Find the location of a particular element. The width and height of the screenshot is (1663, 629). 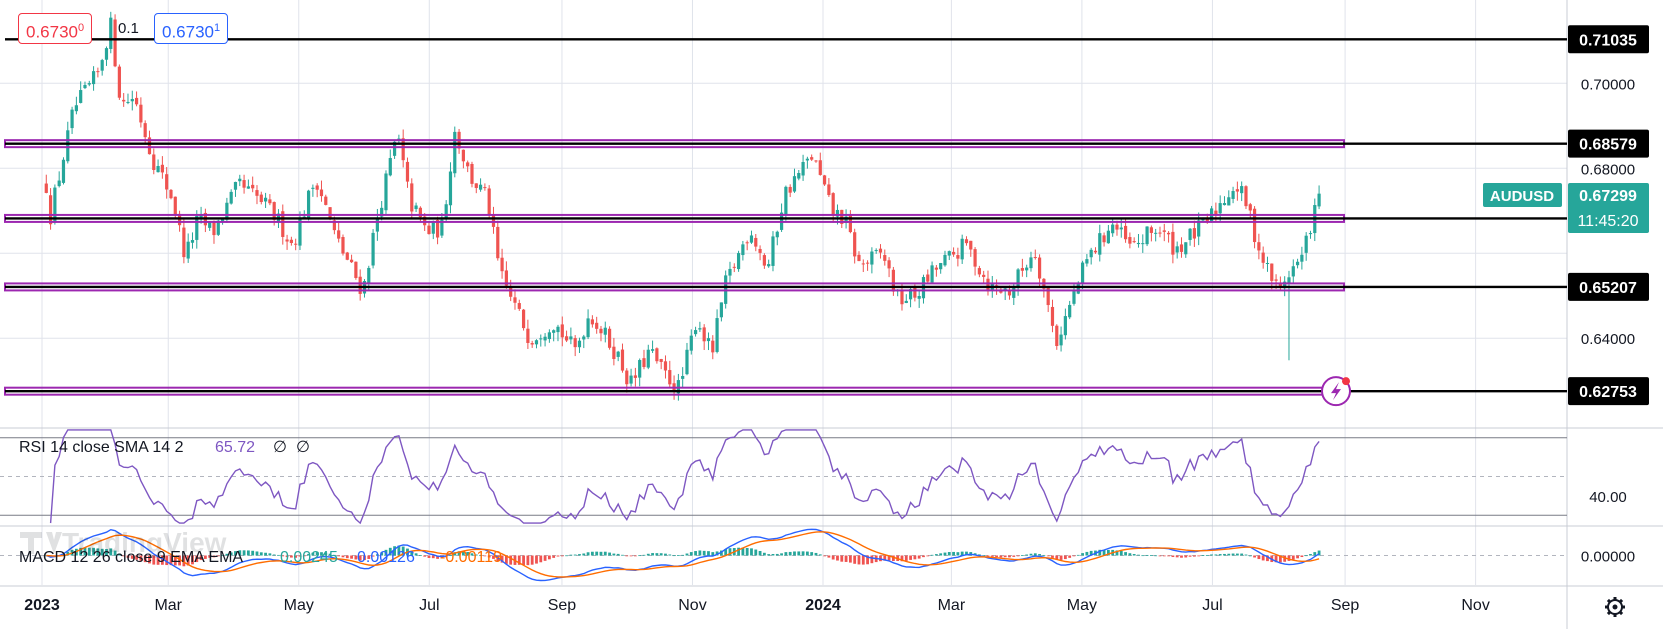

bid-price-box: 0.67300 is located at coordinates (55, 28).